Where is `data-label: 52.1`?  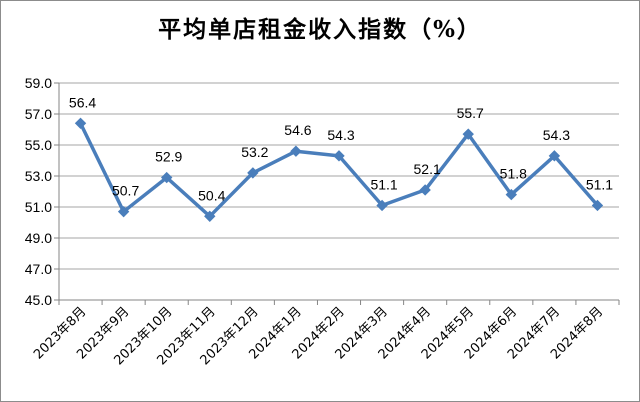
data-label: 52.1 is located at coordinates (427, 169).